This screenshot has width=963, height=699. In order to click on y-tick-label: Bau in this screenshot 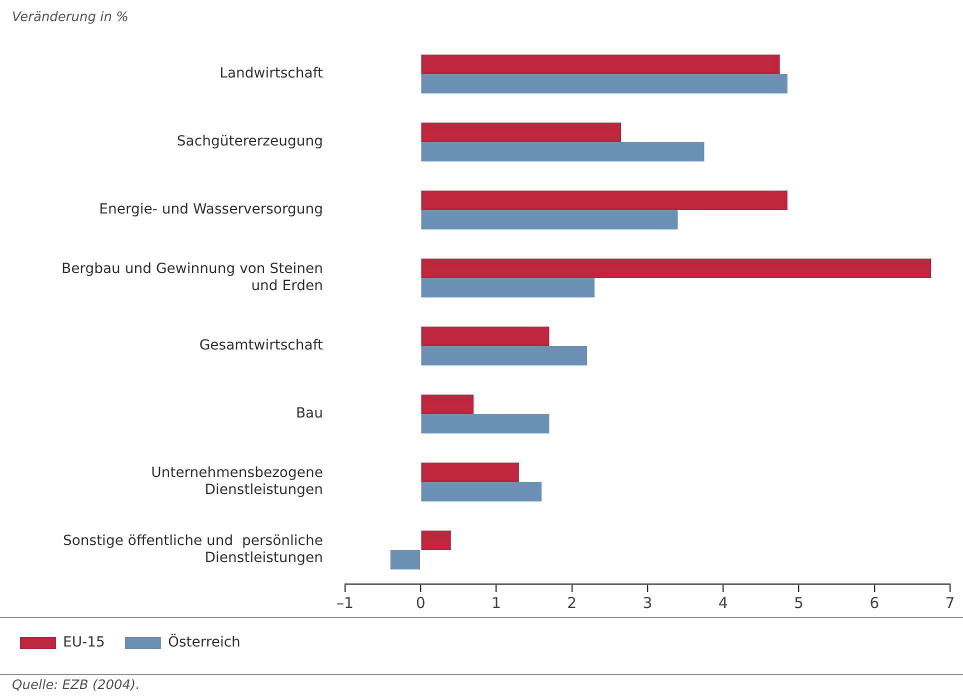, I will do `click(309, 414)`.